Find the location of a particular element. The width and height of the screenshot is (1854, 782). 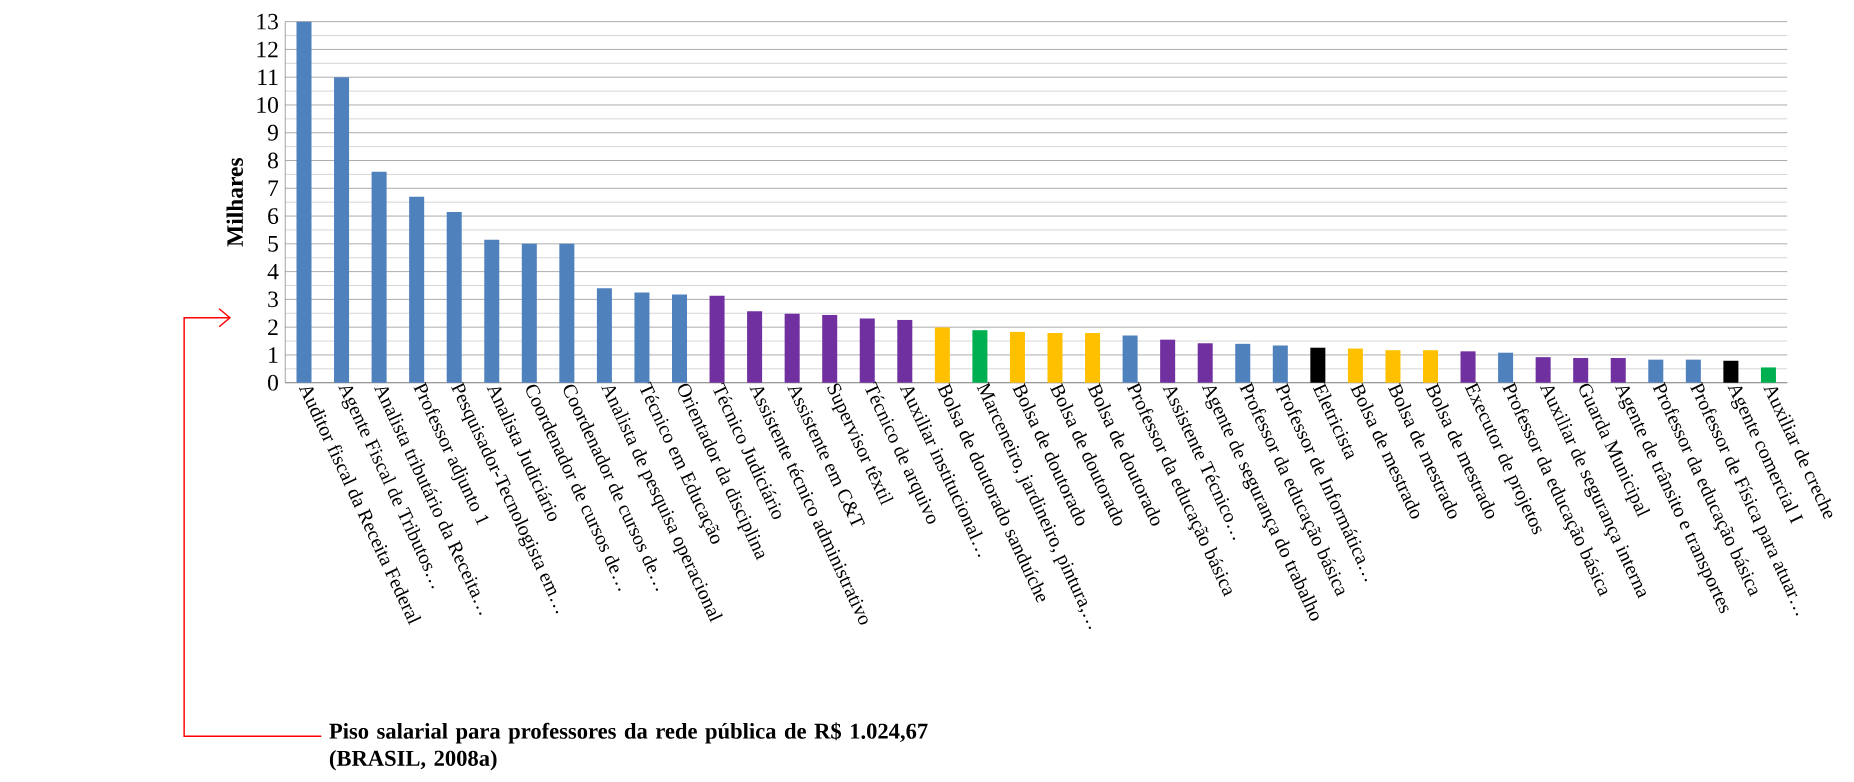

y-tick-label: 7 is located at coordinates (273, 188).